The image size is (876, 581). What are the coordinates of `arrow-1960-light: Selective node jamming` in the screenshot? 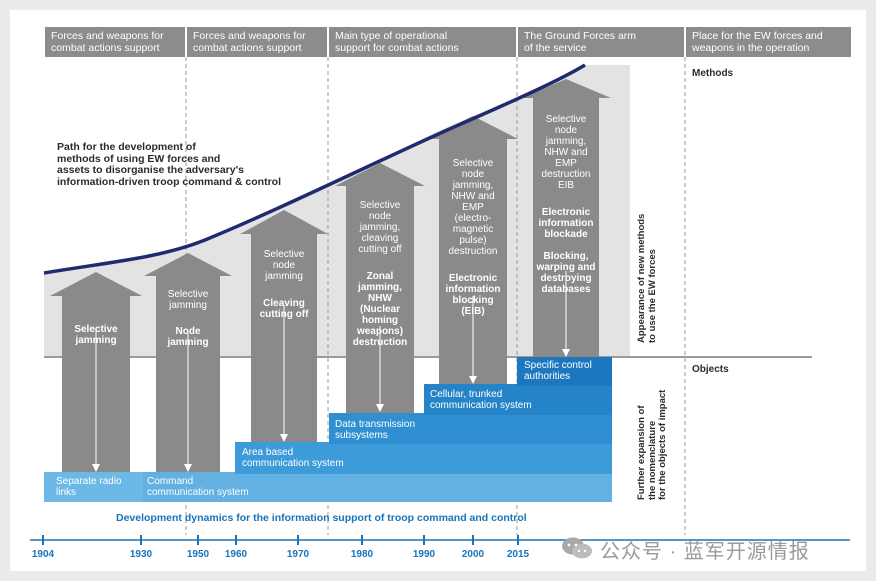 It's located at (284, 265).